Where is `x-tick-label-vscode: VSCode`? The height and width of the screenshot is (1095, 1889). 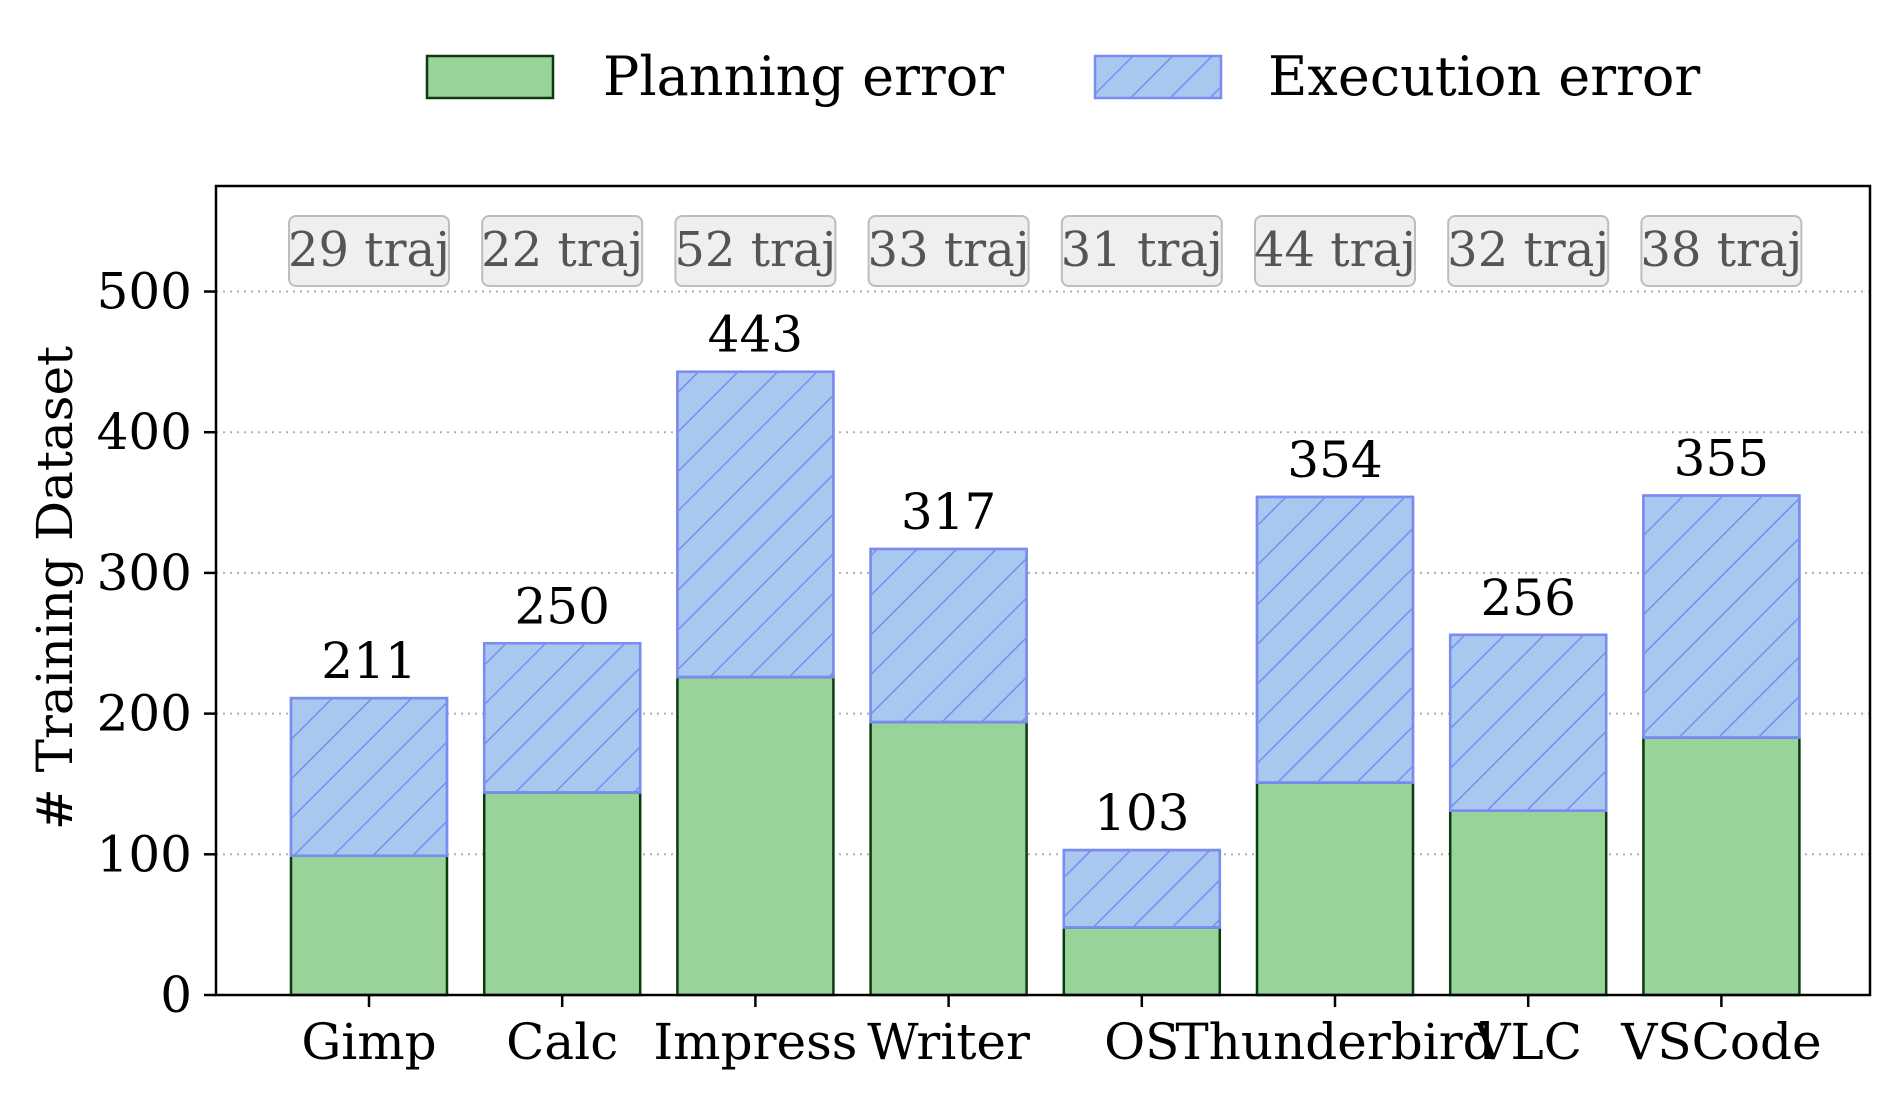 x-tick-label-vscode: VSCode is located at coordinates (1720, 1042).